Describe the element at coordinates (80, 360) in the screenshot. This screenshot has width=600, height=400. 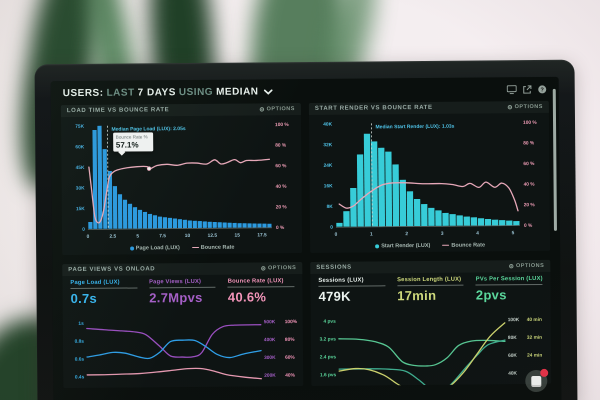
I see `svg-text: 0.6s` at that location.